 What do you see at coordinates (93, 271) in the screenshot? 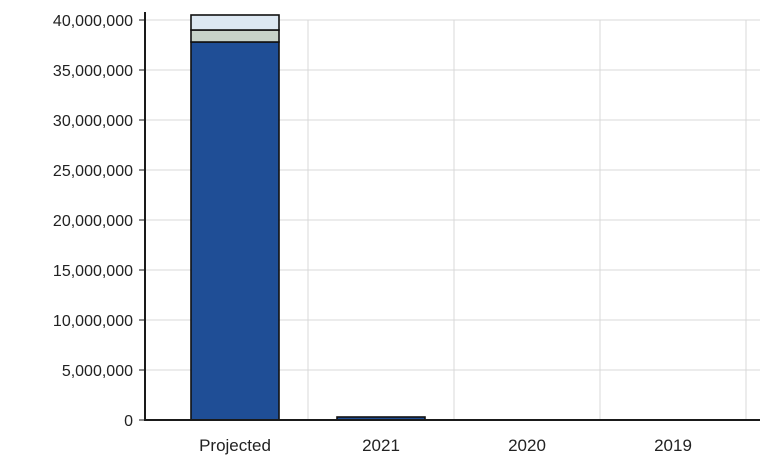
I see `y-axis-tick-label: 15,000,000` at bounding box center [93, 271].